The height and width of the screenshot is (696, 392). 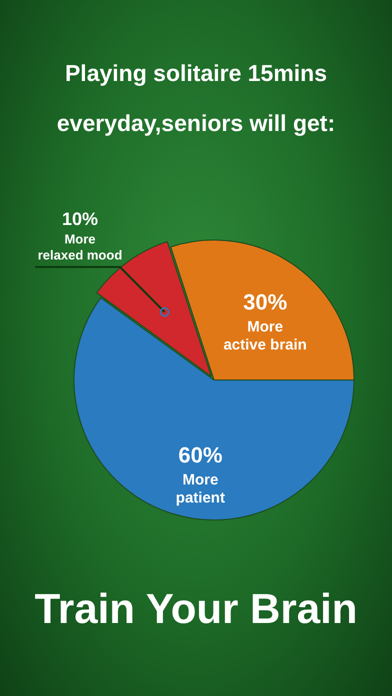 What do you see at coordinates (200, 455) in the screenshot?
I see `data-label: 60%` at bounding box center [200, 455].